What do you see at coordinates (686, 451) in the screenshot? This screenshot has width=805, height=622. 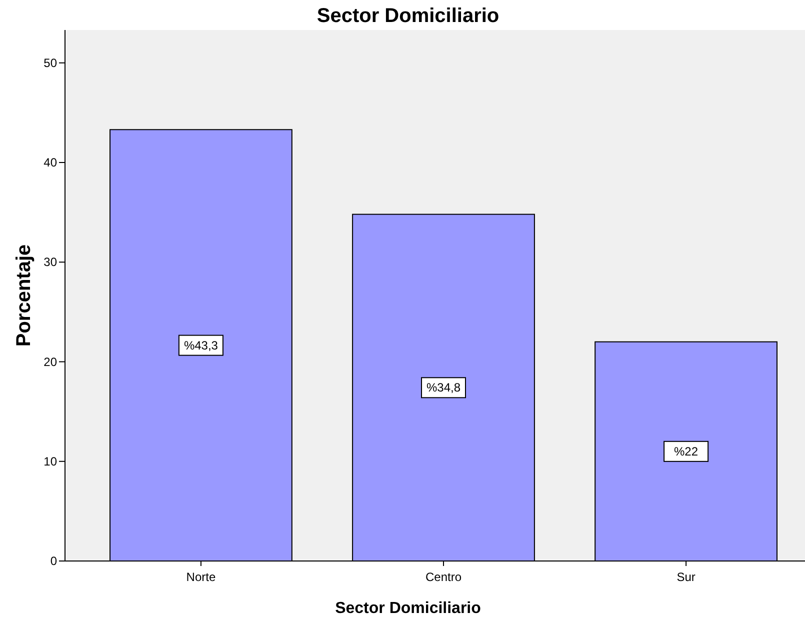 I see `data-label: %22` at bounding box center [686, 451].